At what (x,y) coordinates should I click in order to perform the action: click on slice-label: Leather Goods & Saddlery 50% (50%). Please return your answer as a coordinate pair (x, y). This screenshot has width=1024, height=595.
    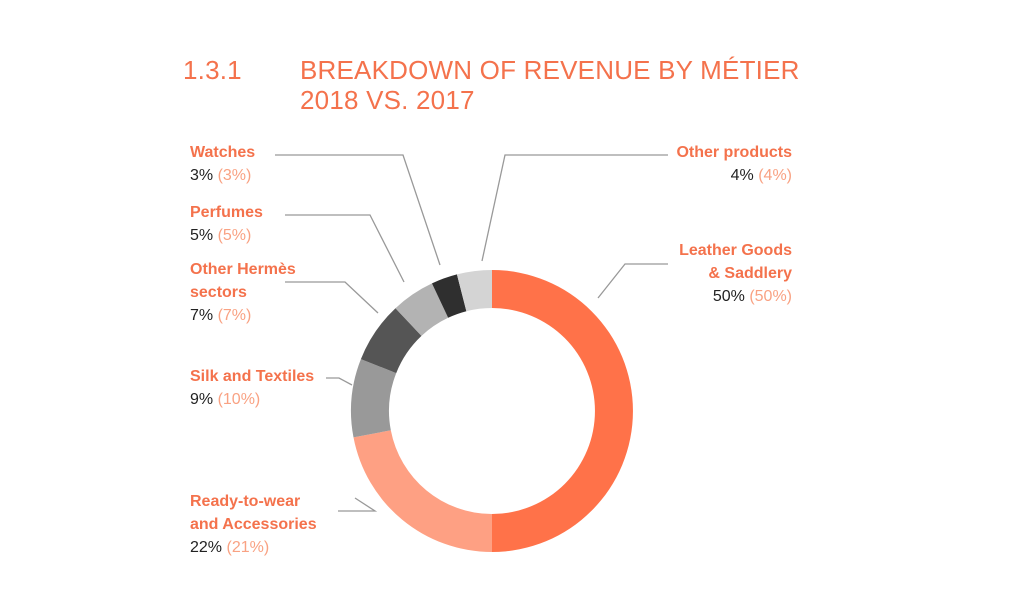
    Looking at the image, I should click on (735, 273).